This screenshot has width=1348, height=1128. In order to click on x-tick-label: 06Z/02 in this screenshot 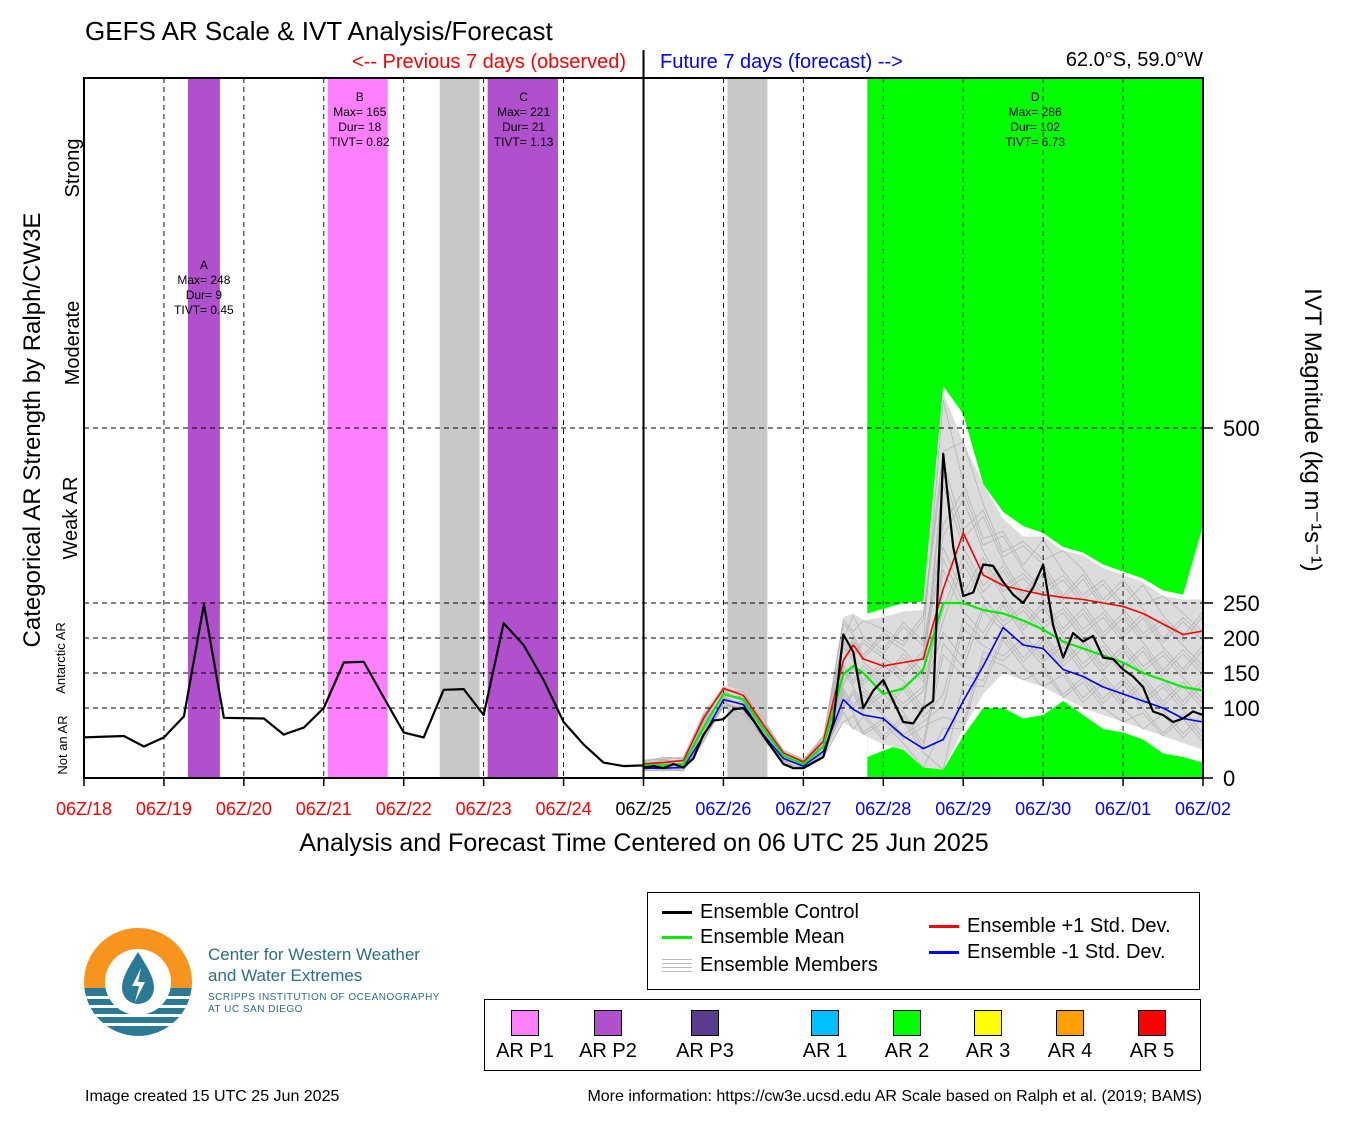, I will do `click(1203, 809)`.